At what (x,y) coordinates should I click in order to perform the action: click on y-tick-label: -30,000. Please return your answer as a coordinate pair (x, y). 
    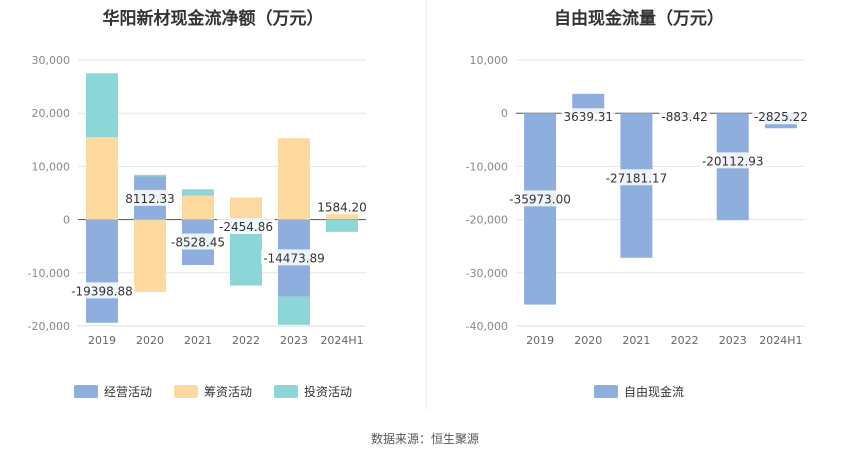
    Looking at the image, I should click on (487, 273).